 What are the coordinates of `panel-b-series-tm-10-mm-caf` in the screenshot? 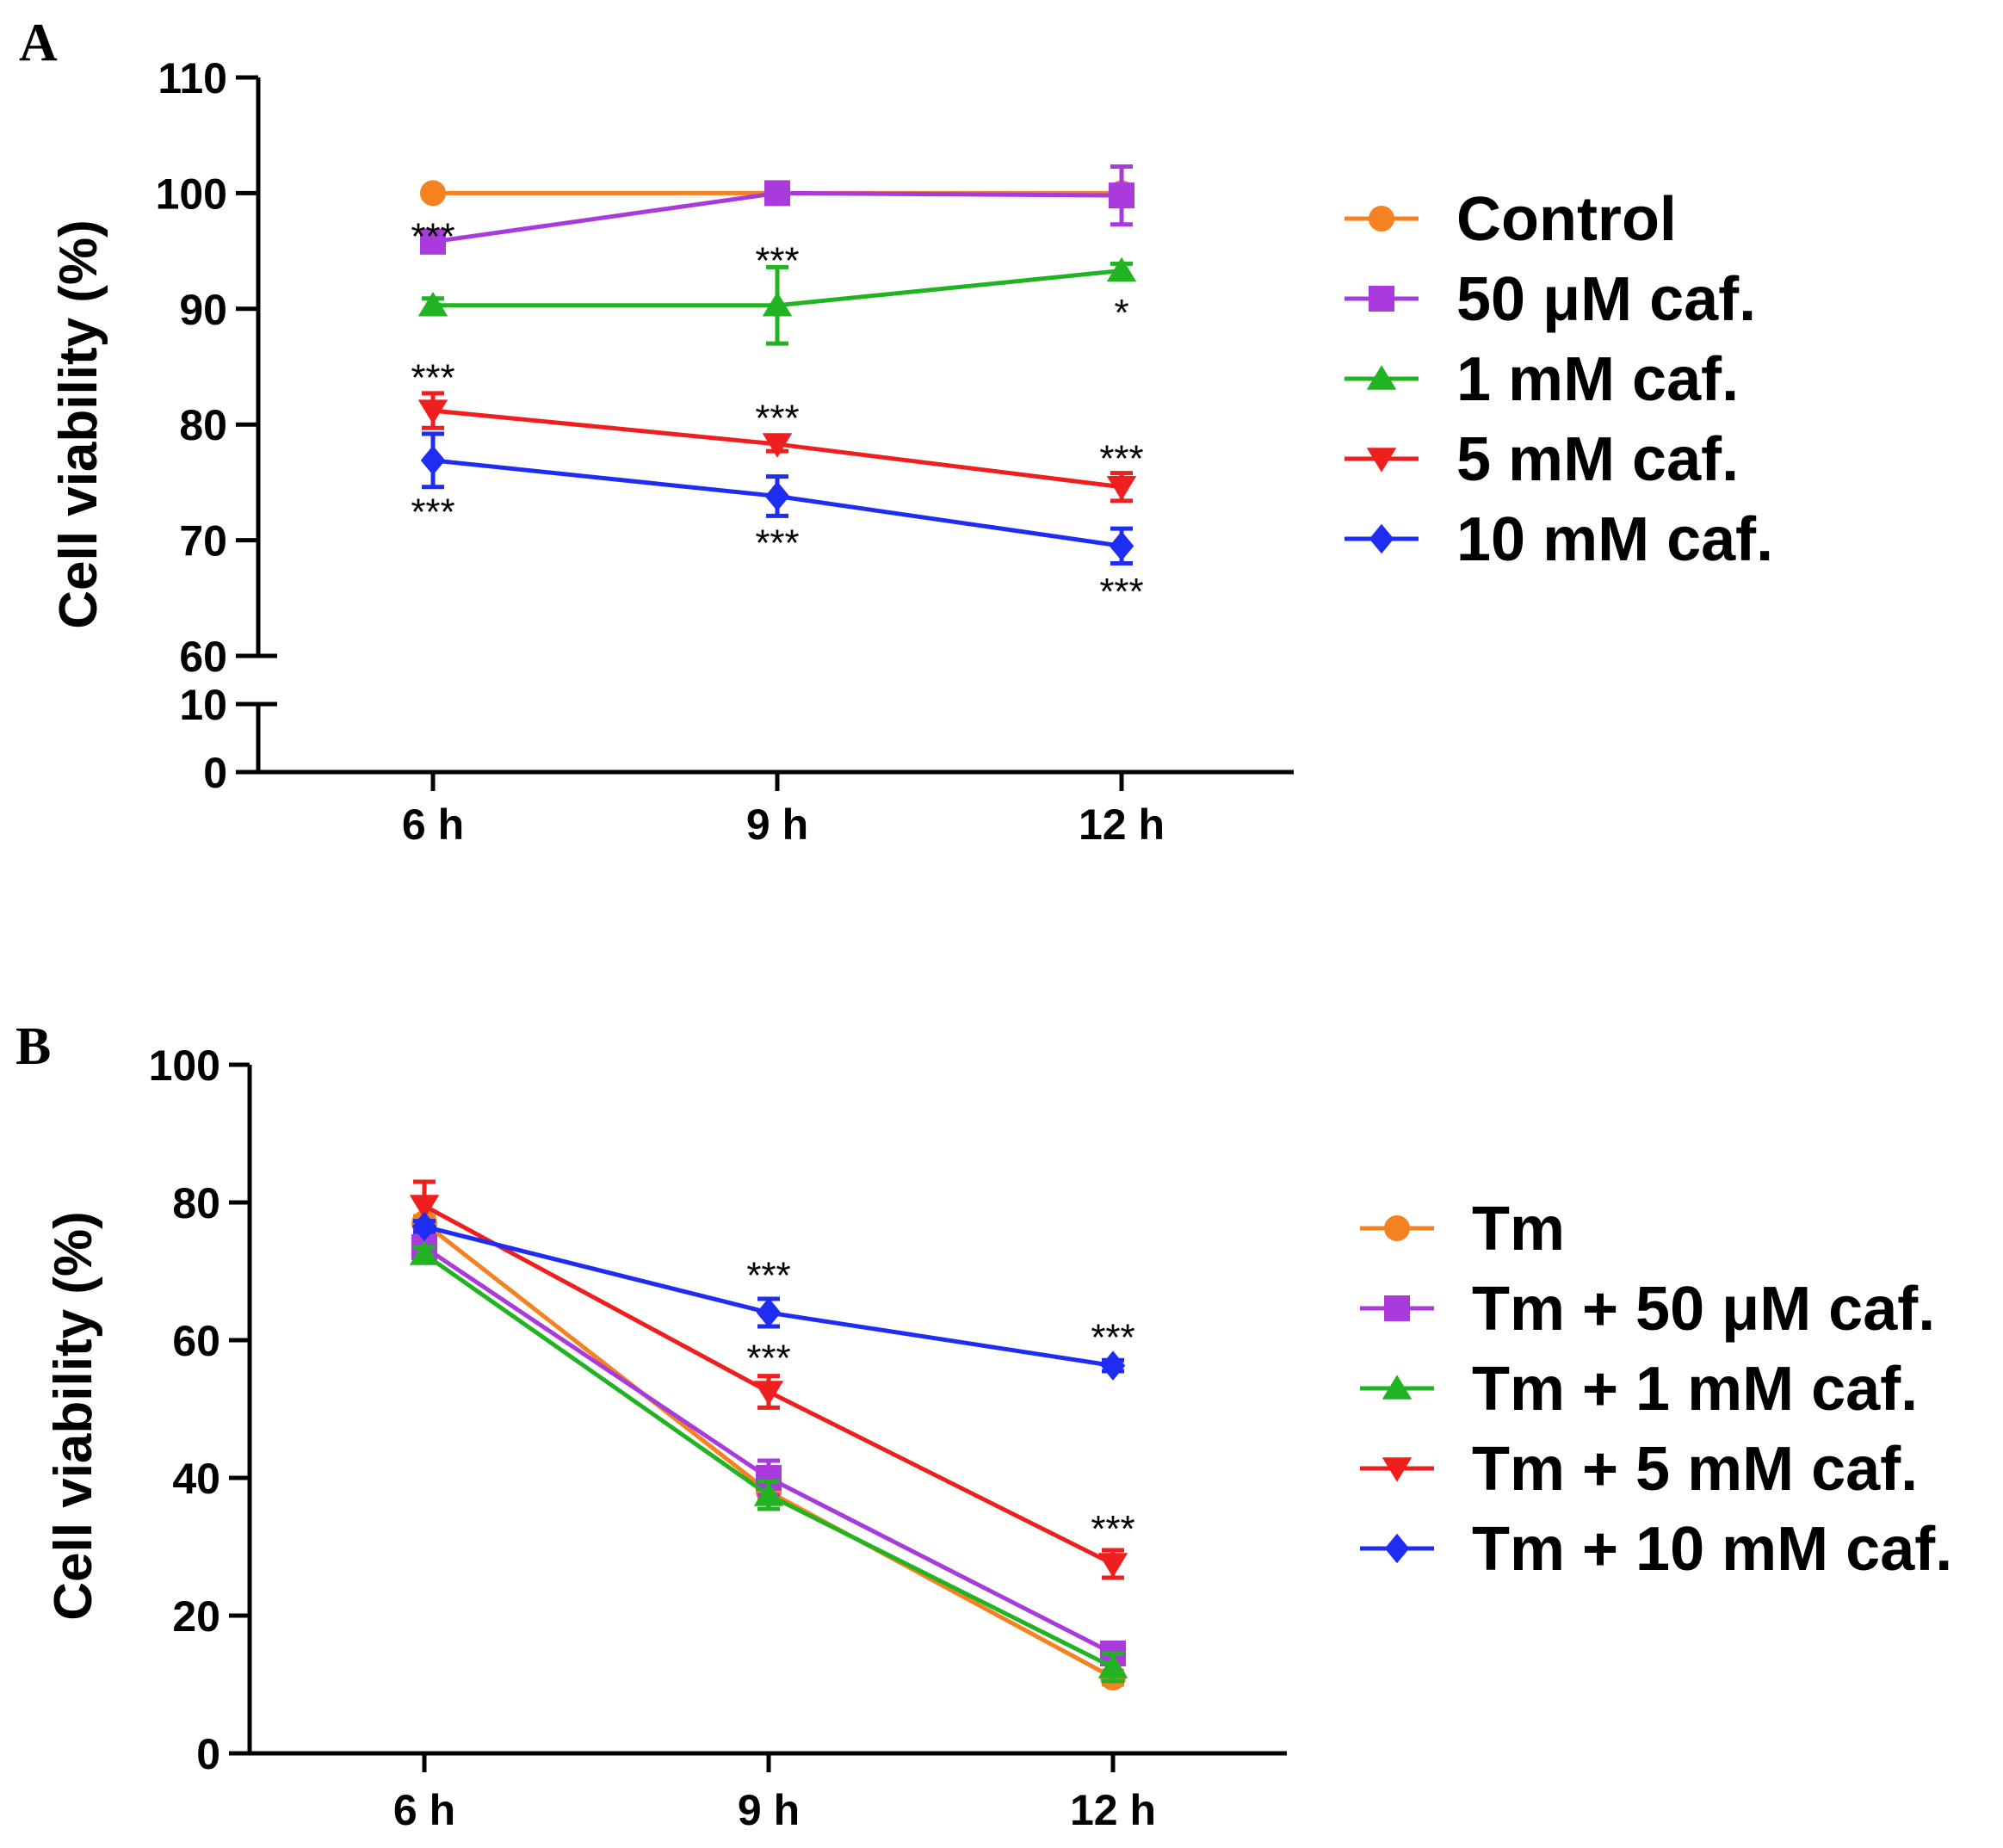 It's located at (768, 1296).